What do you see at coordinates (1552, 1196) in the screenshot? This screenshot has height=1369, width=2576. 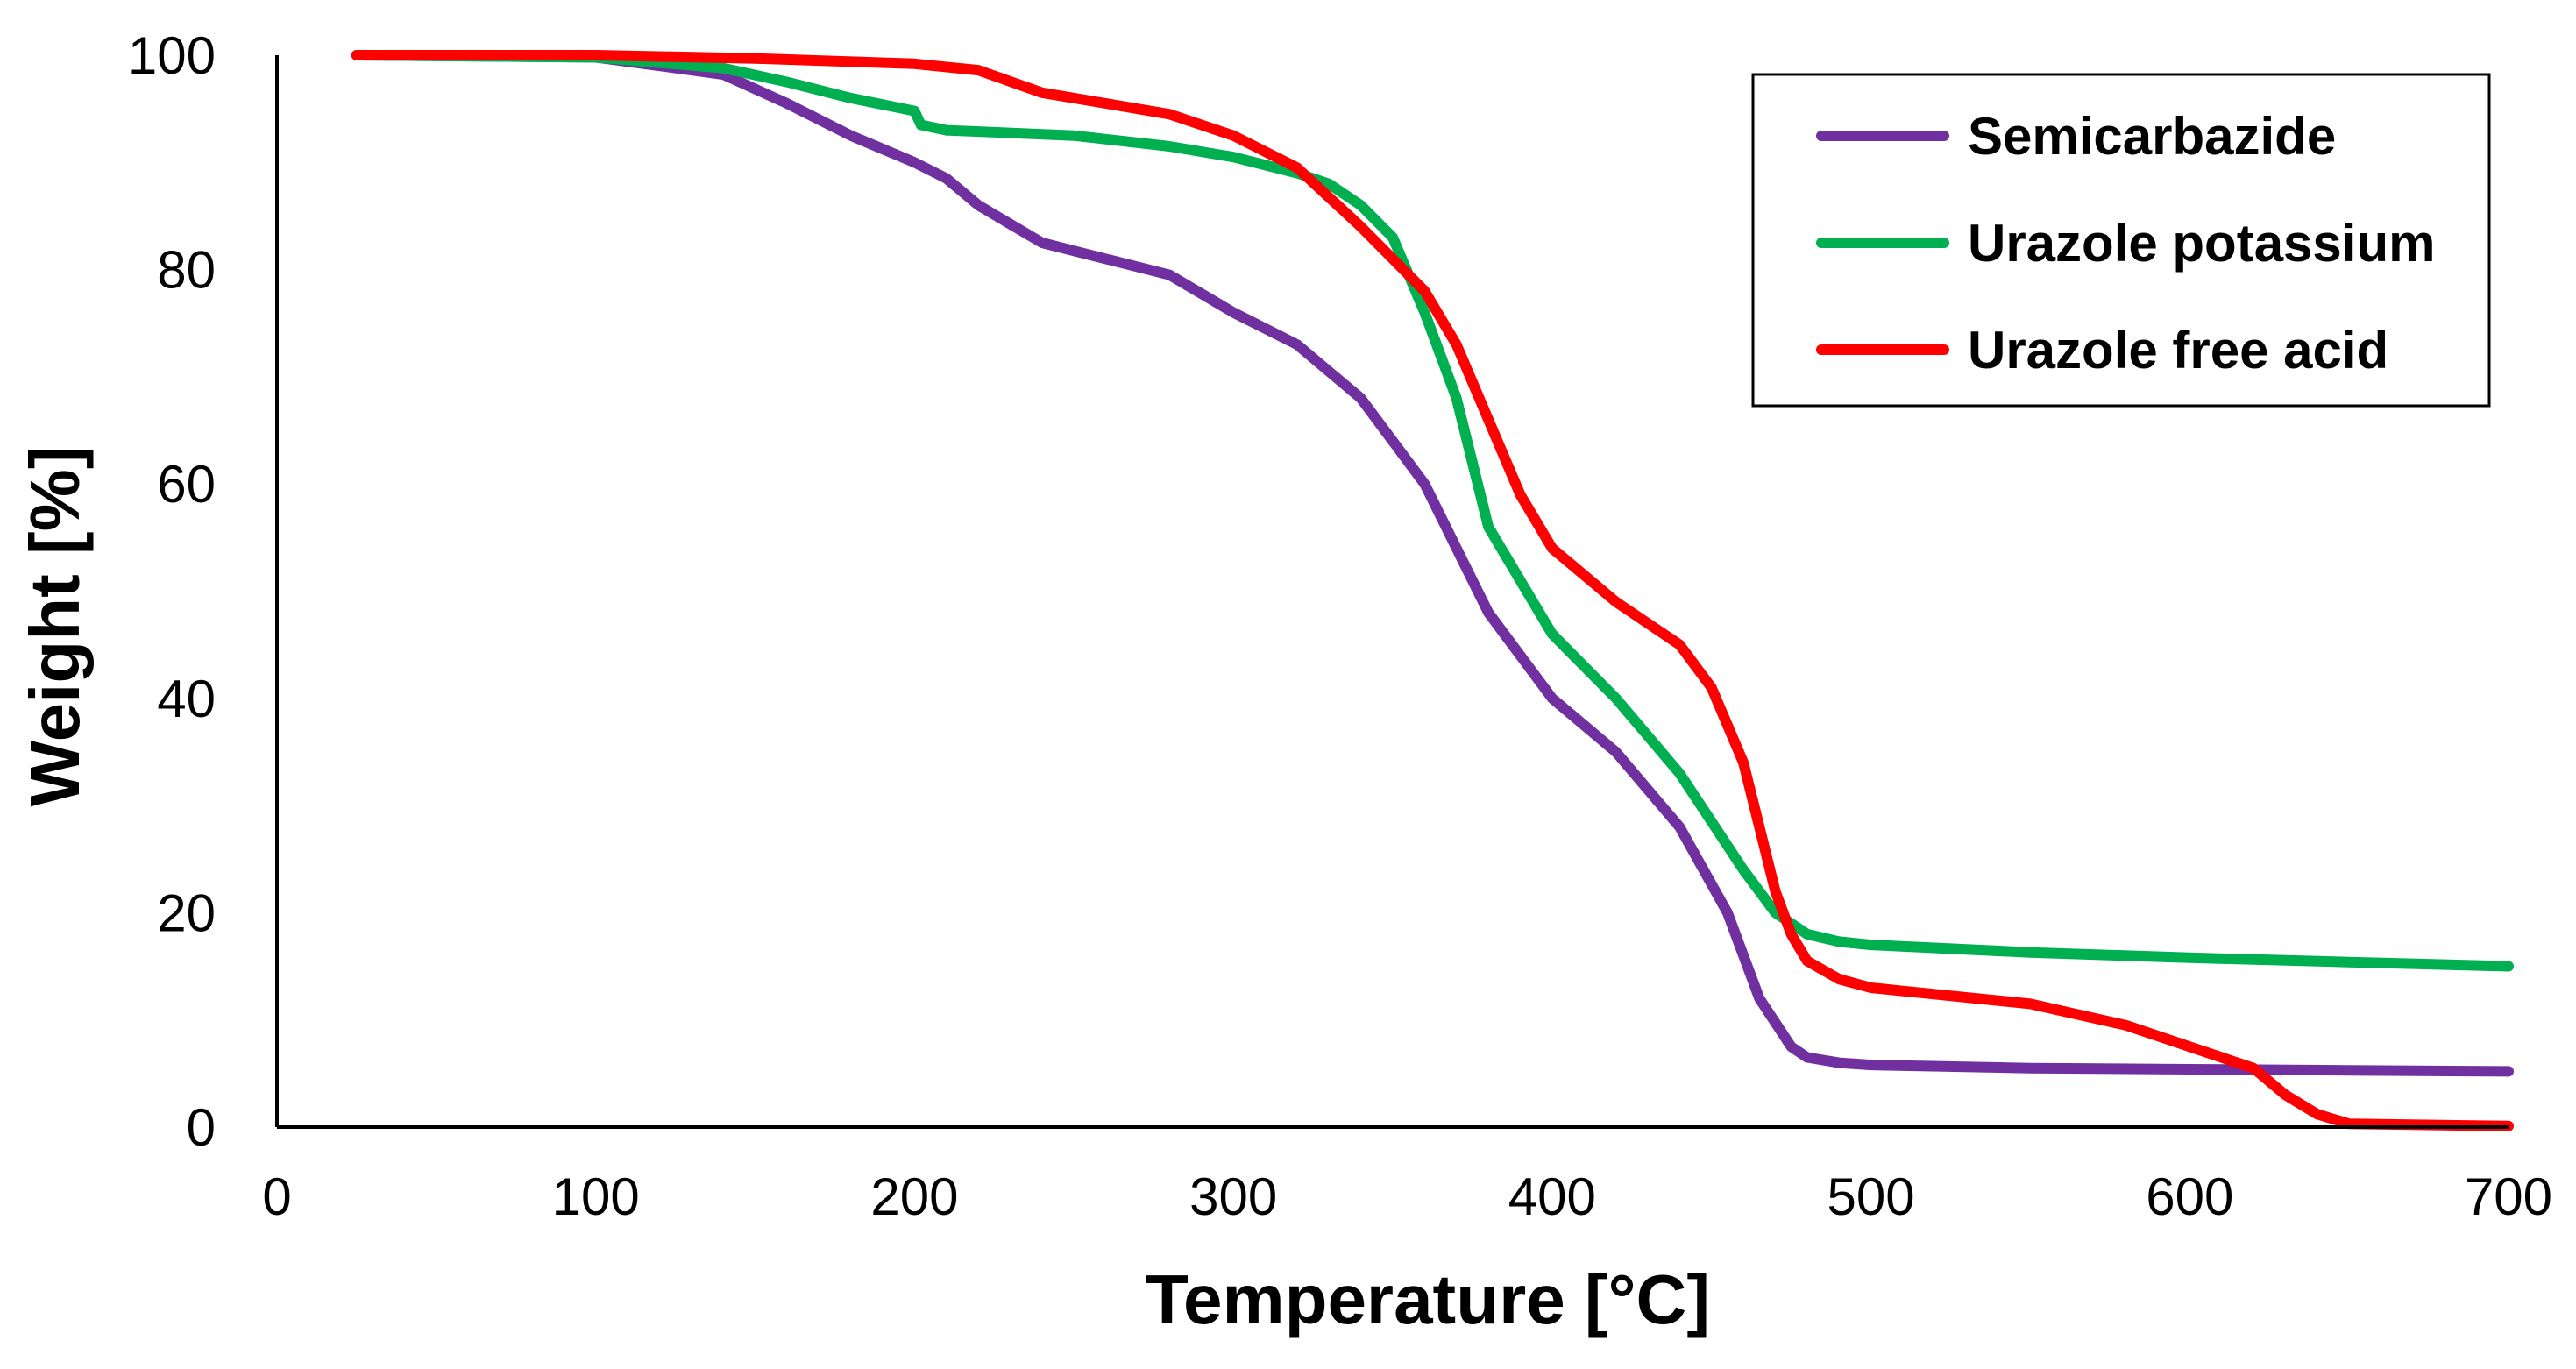 I see `x-tick-label: 400` at bounding box center [1552, 1196].